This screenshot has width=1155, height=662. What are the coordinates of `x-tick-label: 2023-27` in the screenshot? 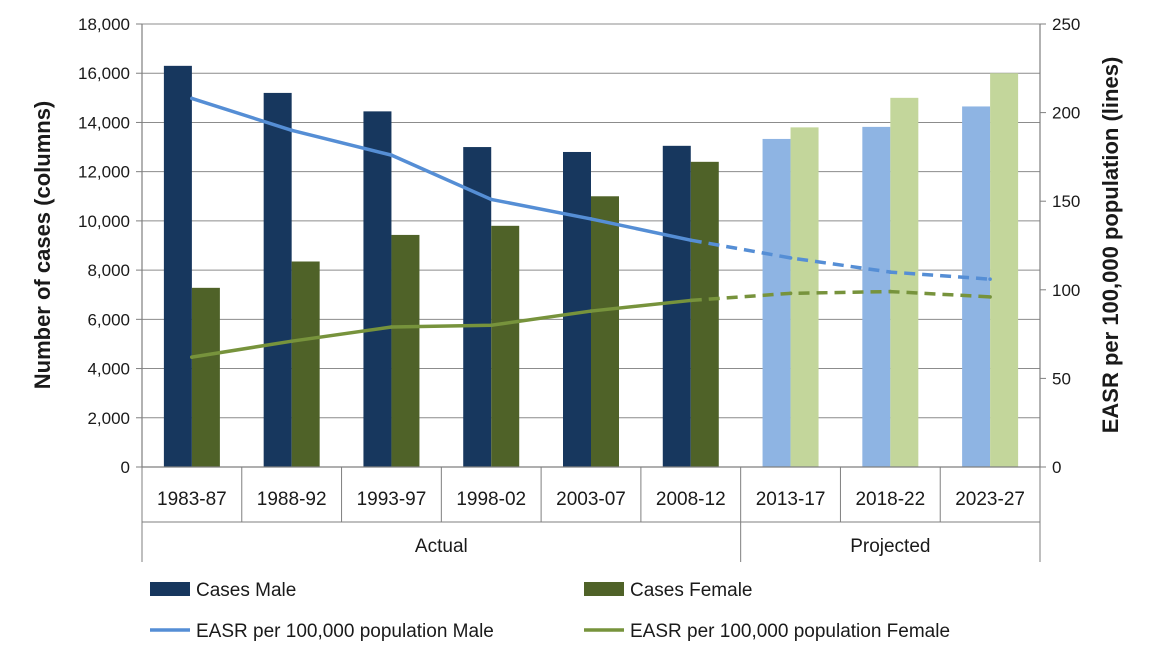 It's located at (990, 499).